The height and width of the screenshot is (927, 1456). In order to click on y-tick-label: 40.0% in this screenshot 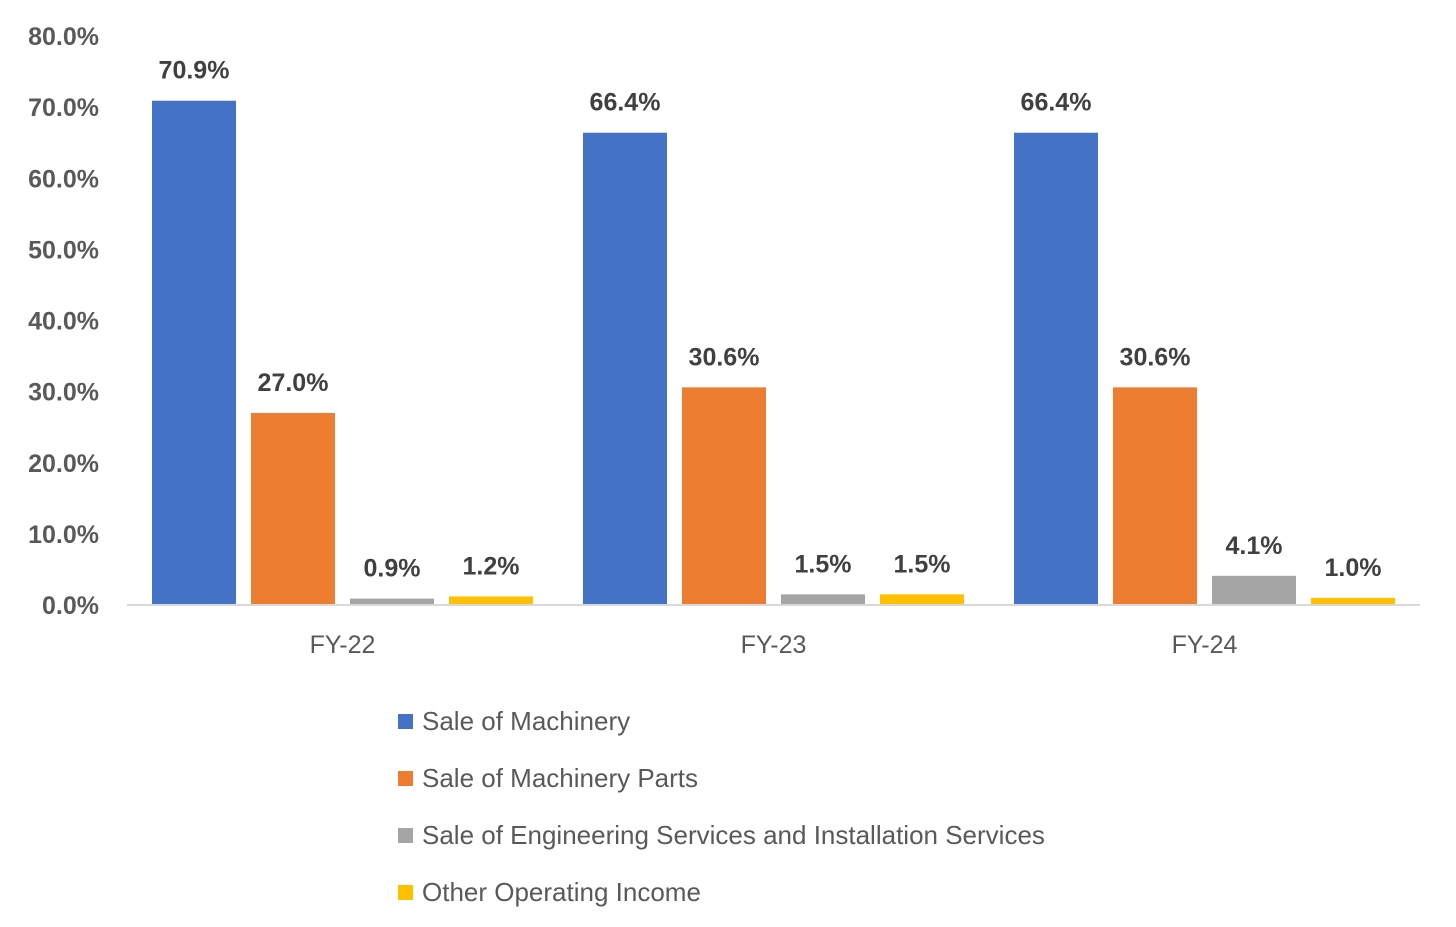, I will do `click(63, 322)`.